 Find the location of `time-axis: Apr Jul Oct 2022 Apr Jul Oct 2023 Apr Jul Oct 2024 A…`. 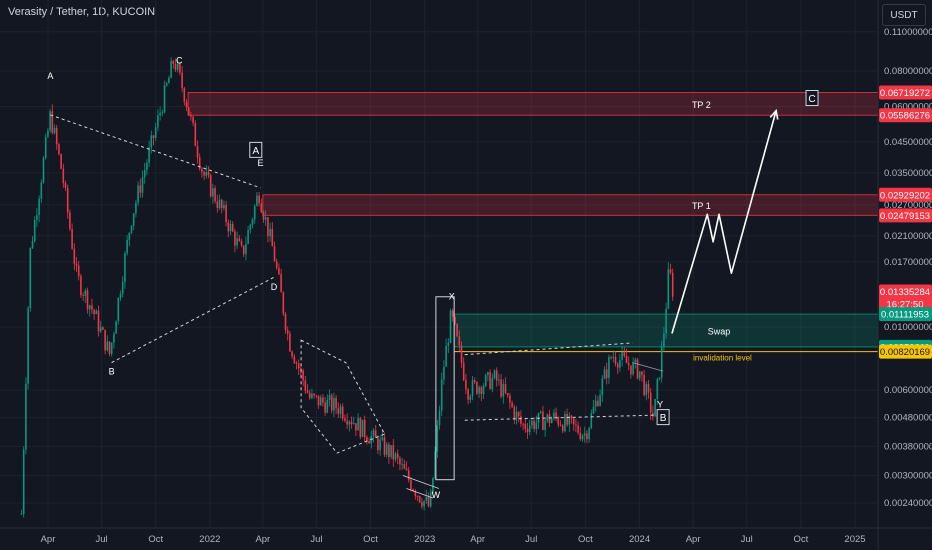

time-axis: Apr Jul Oct 2022 Apr Jul Oct 2023 Apr Jul Oct 2024 A… is located at coordinates (466, 536).